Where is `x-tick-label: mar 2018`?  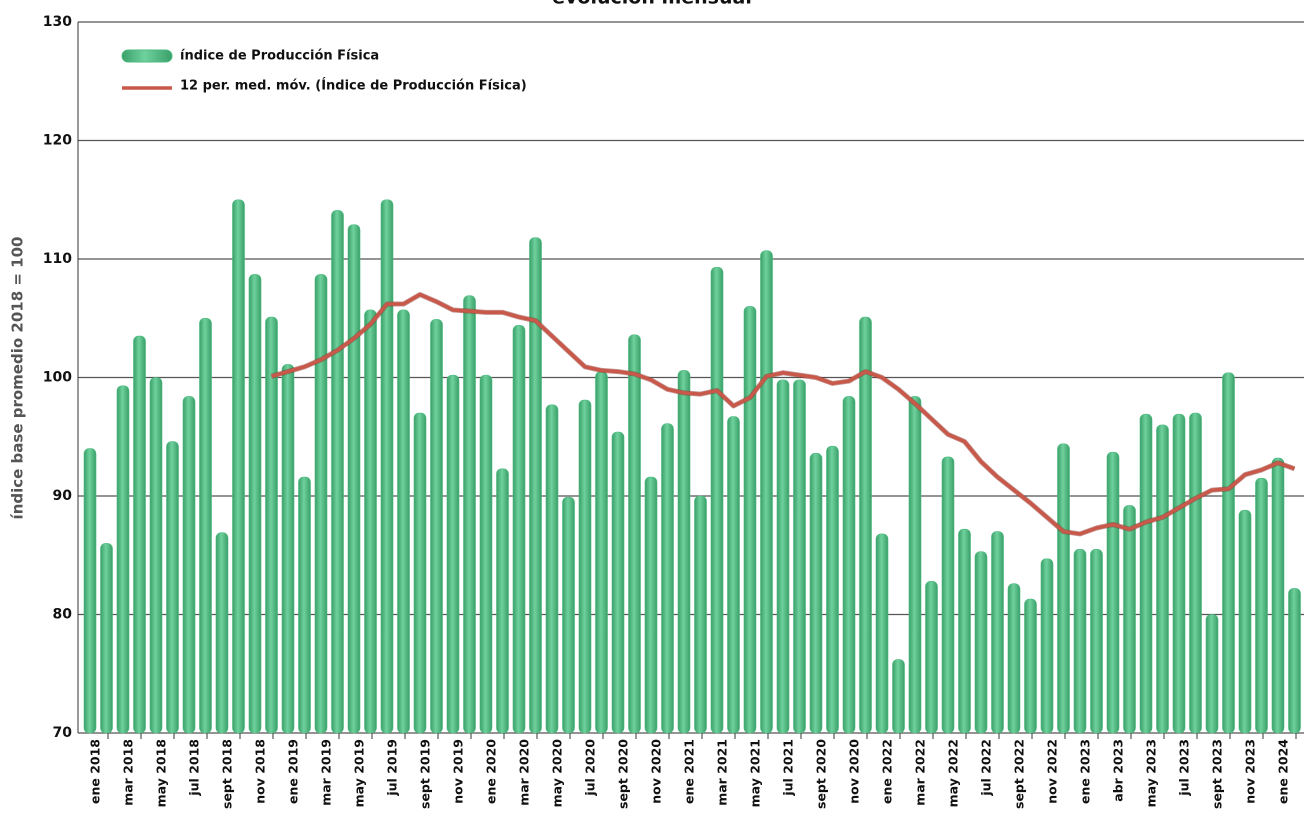 x-tick-label: mar 2018 is located at coordinates (128, 772).